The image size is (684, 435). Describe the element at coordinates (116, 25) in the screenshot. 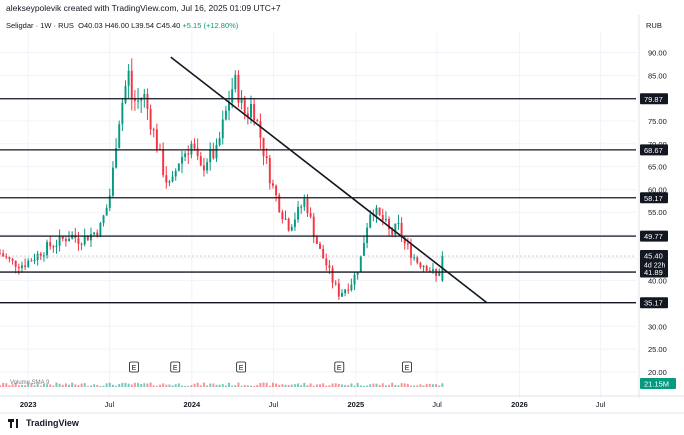

I see `ohlc-high: H46.00` at that location.